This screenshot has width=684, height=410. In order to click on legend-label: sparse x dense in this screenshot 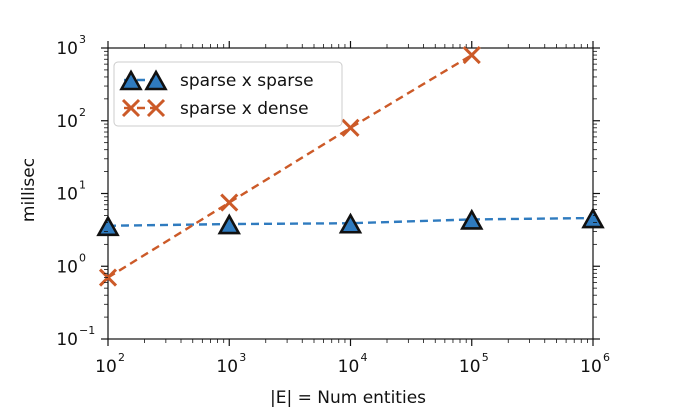, I will do `click(244, 109)`.